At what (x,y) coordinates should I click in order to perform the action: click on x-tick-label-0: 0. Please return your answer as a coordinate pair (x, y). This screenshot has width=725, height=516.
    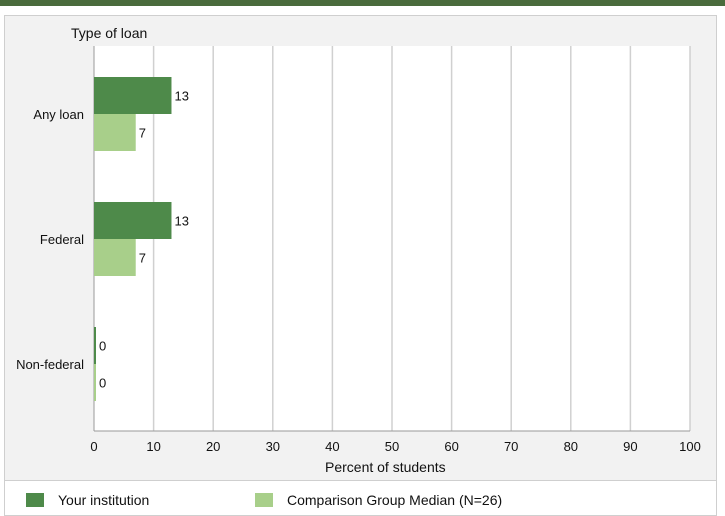
    Looking at the image, I should click on (93, 446).